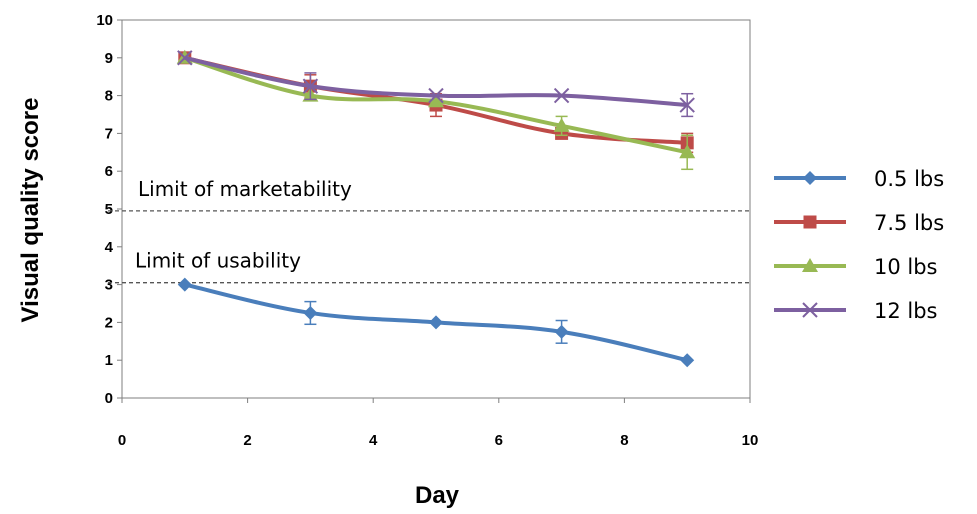  I want to click on series-0-5-lbs, so click(436, 322).